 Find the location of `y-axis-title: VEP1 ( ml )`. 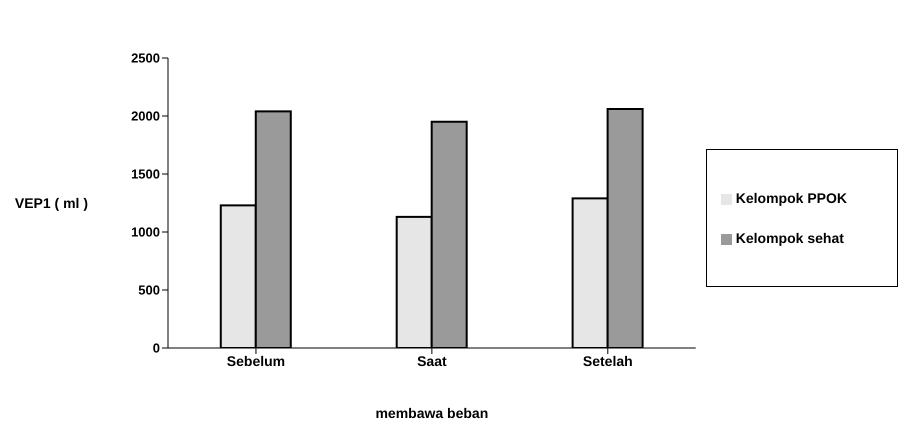

y-axis-title: VEP1 ( ml ) is located at coordinates (51, 202).